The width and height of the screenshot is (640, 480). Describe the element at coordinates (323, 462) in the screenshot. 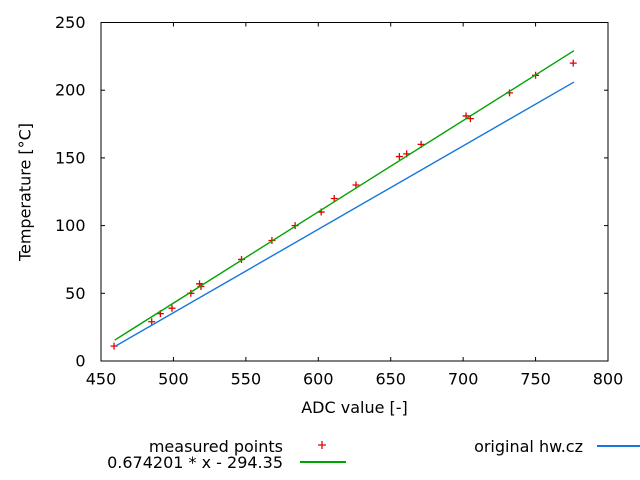

I see `legend-green-line-sample` at that location.